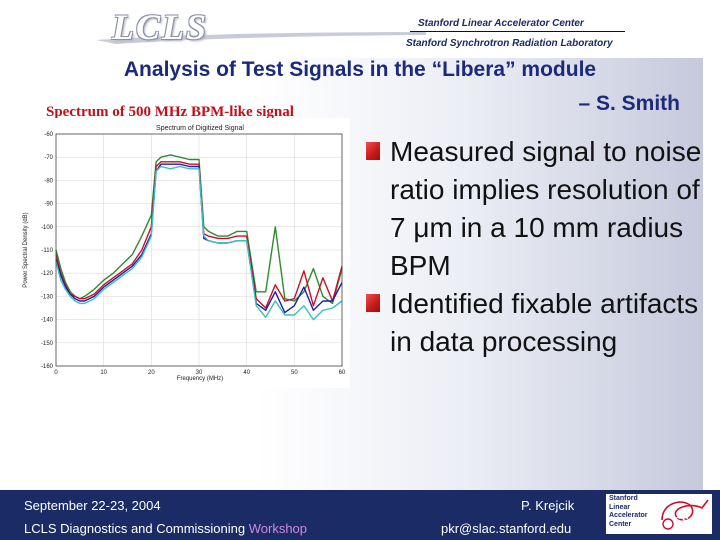 The image size is (720, 540). What do you see at coordinates (47, 228) in the screenshot?
I see `chart-y-tick-label: -100` at bounding box center [47, 228].